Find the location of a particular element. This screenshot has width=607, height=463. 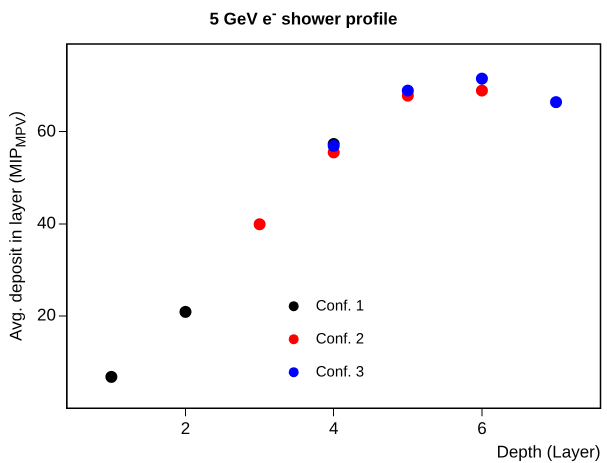

x-tick-label: 2 is located at coordinates (185, 428).